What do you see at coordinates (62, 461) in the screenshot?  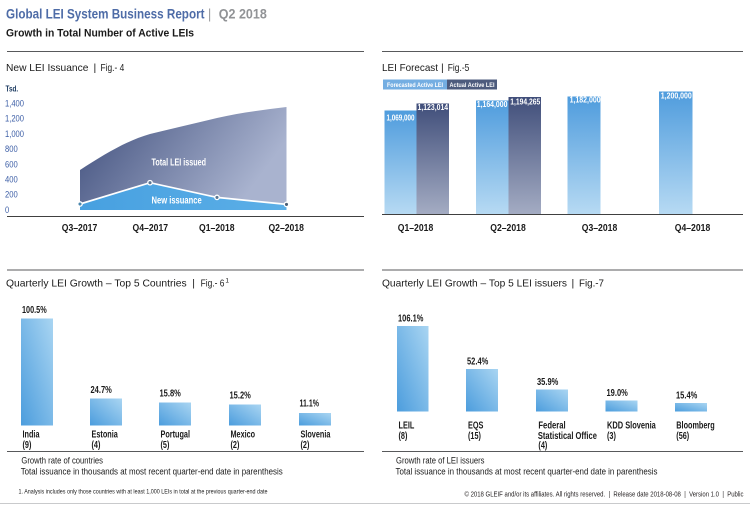 I see `svg-text: Growth rate of countries` at bounding box center [62, 461].